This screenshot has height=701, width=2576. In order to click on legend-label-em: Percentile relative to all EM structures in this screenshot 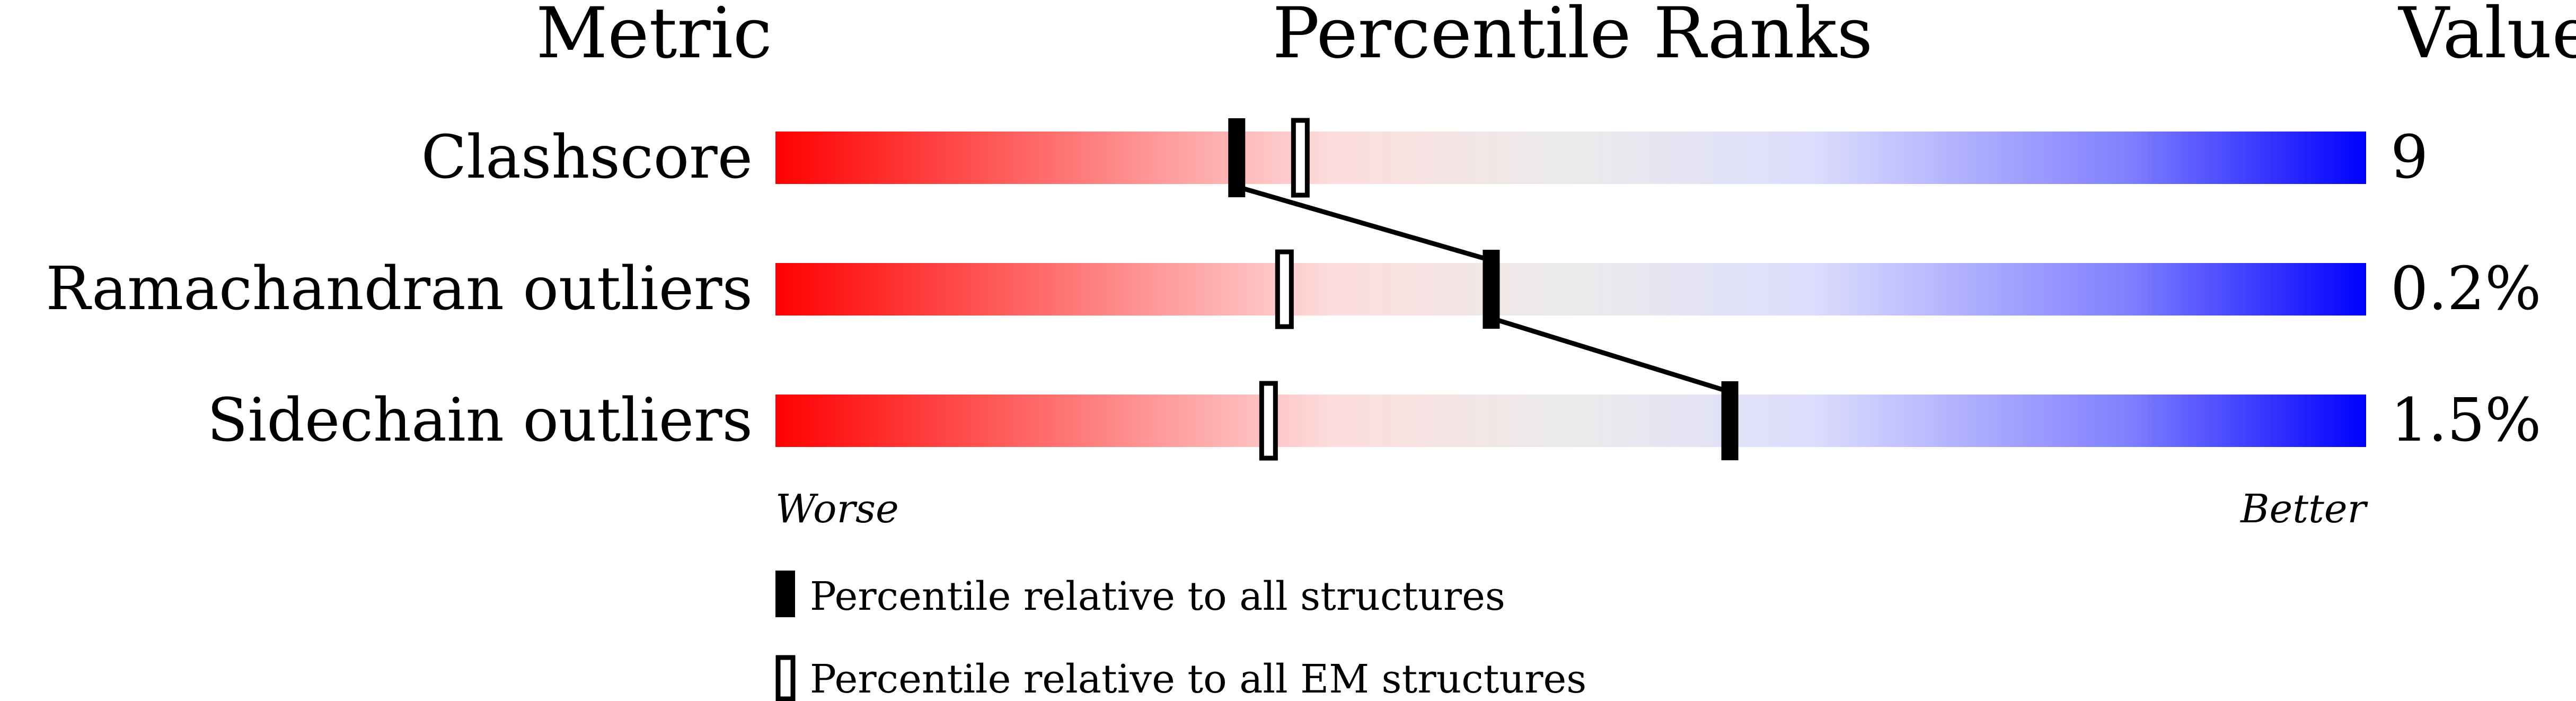, I will do `click(1198, 678)`.